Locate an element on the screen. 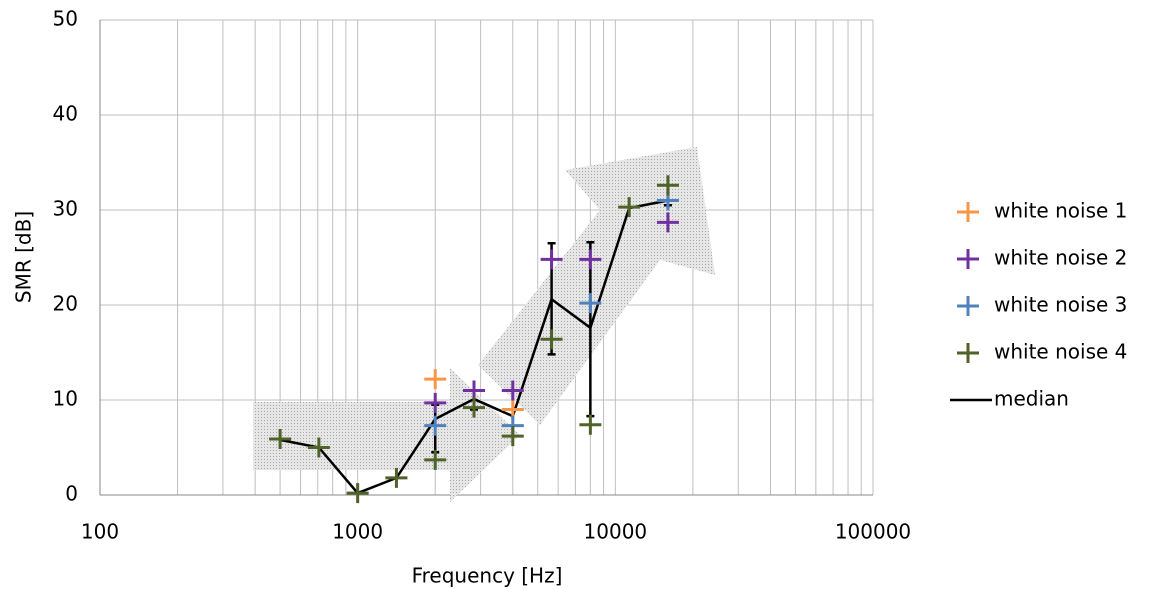  y-axis-label: SMR [dB] is located at coordinates (24, 257).